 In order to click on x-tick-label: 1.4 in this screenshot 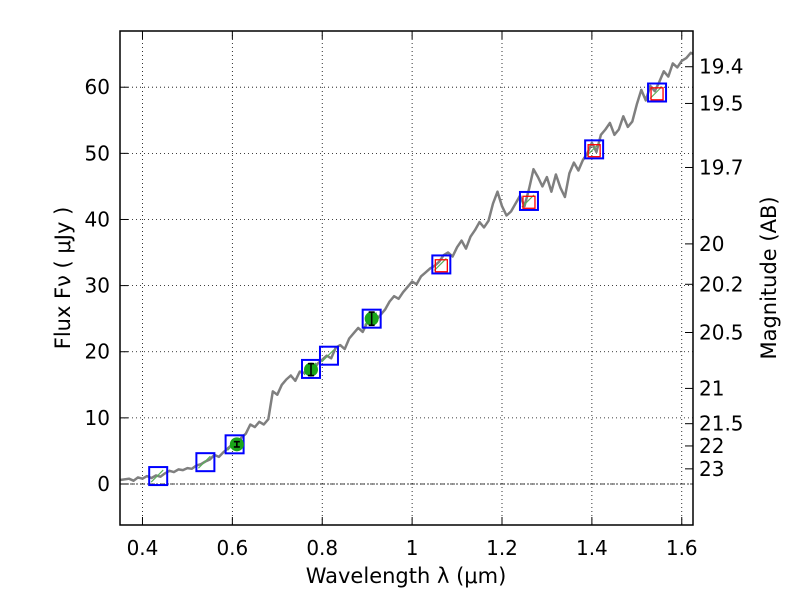, I will do `click(592, 548)`.